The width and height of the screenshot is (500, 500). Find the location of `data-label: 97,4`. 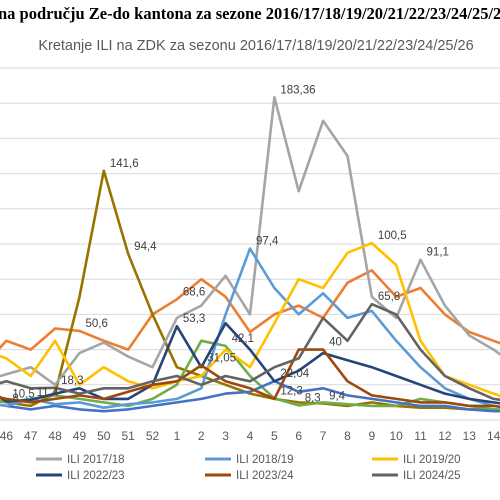

data-label: 97,4 is located at coordinates (267, 242).